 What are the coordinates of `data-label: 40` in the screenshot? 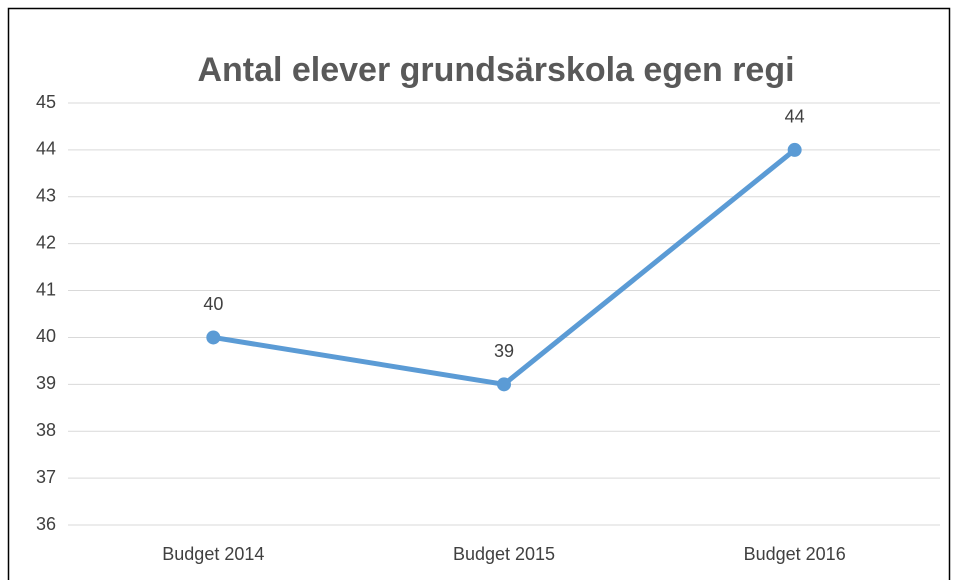 It's located at (213, 304).